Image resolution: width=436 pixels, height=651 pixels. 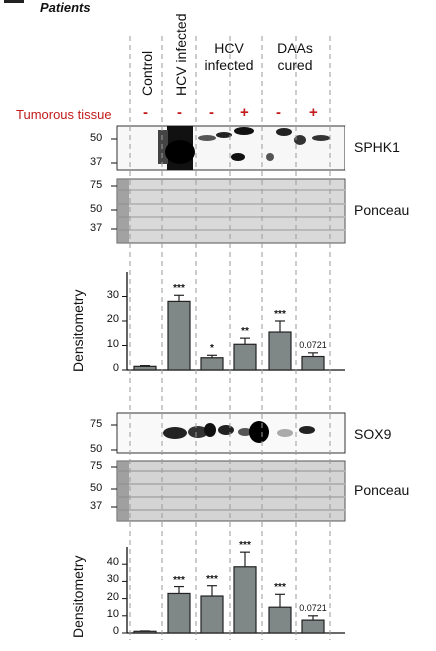 I want to click on tumorous-tissue-label: Tumorous tissue, so click(x=64, y=114).